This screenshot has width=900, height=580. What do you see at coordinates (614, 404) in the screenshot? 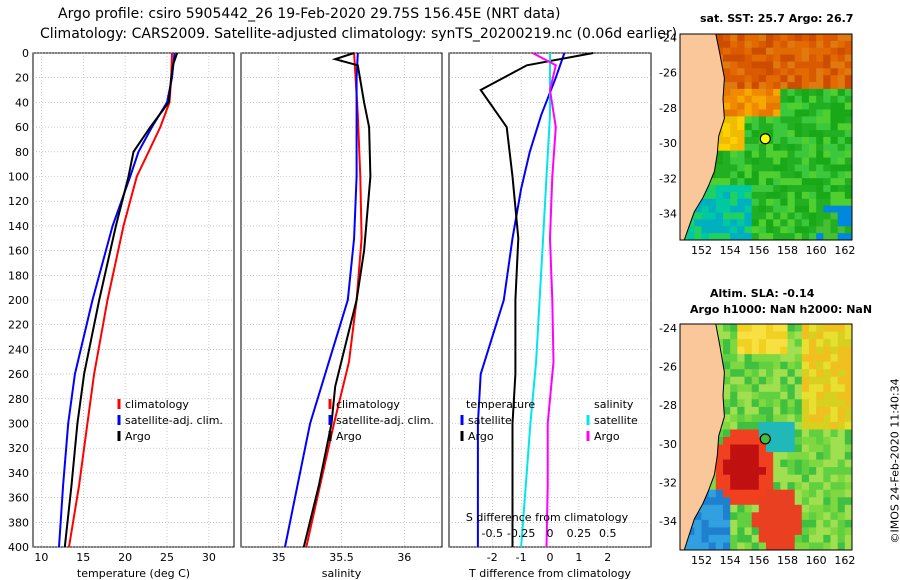
I see `legend-title: salinity` at bounding box center [614, 404].